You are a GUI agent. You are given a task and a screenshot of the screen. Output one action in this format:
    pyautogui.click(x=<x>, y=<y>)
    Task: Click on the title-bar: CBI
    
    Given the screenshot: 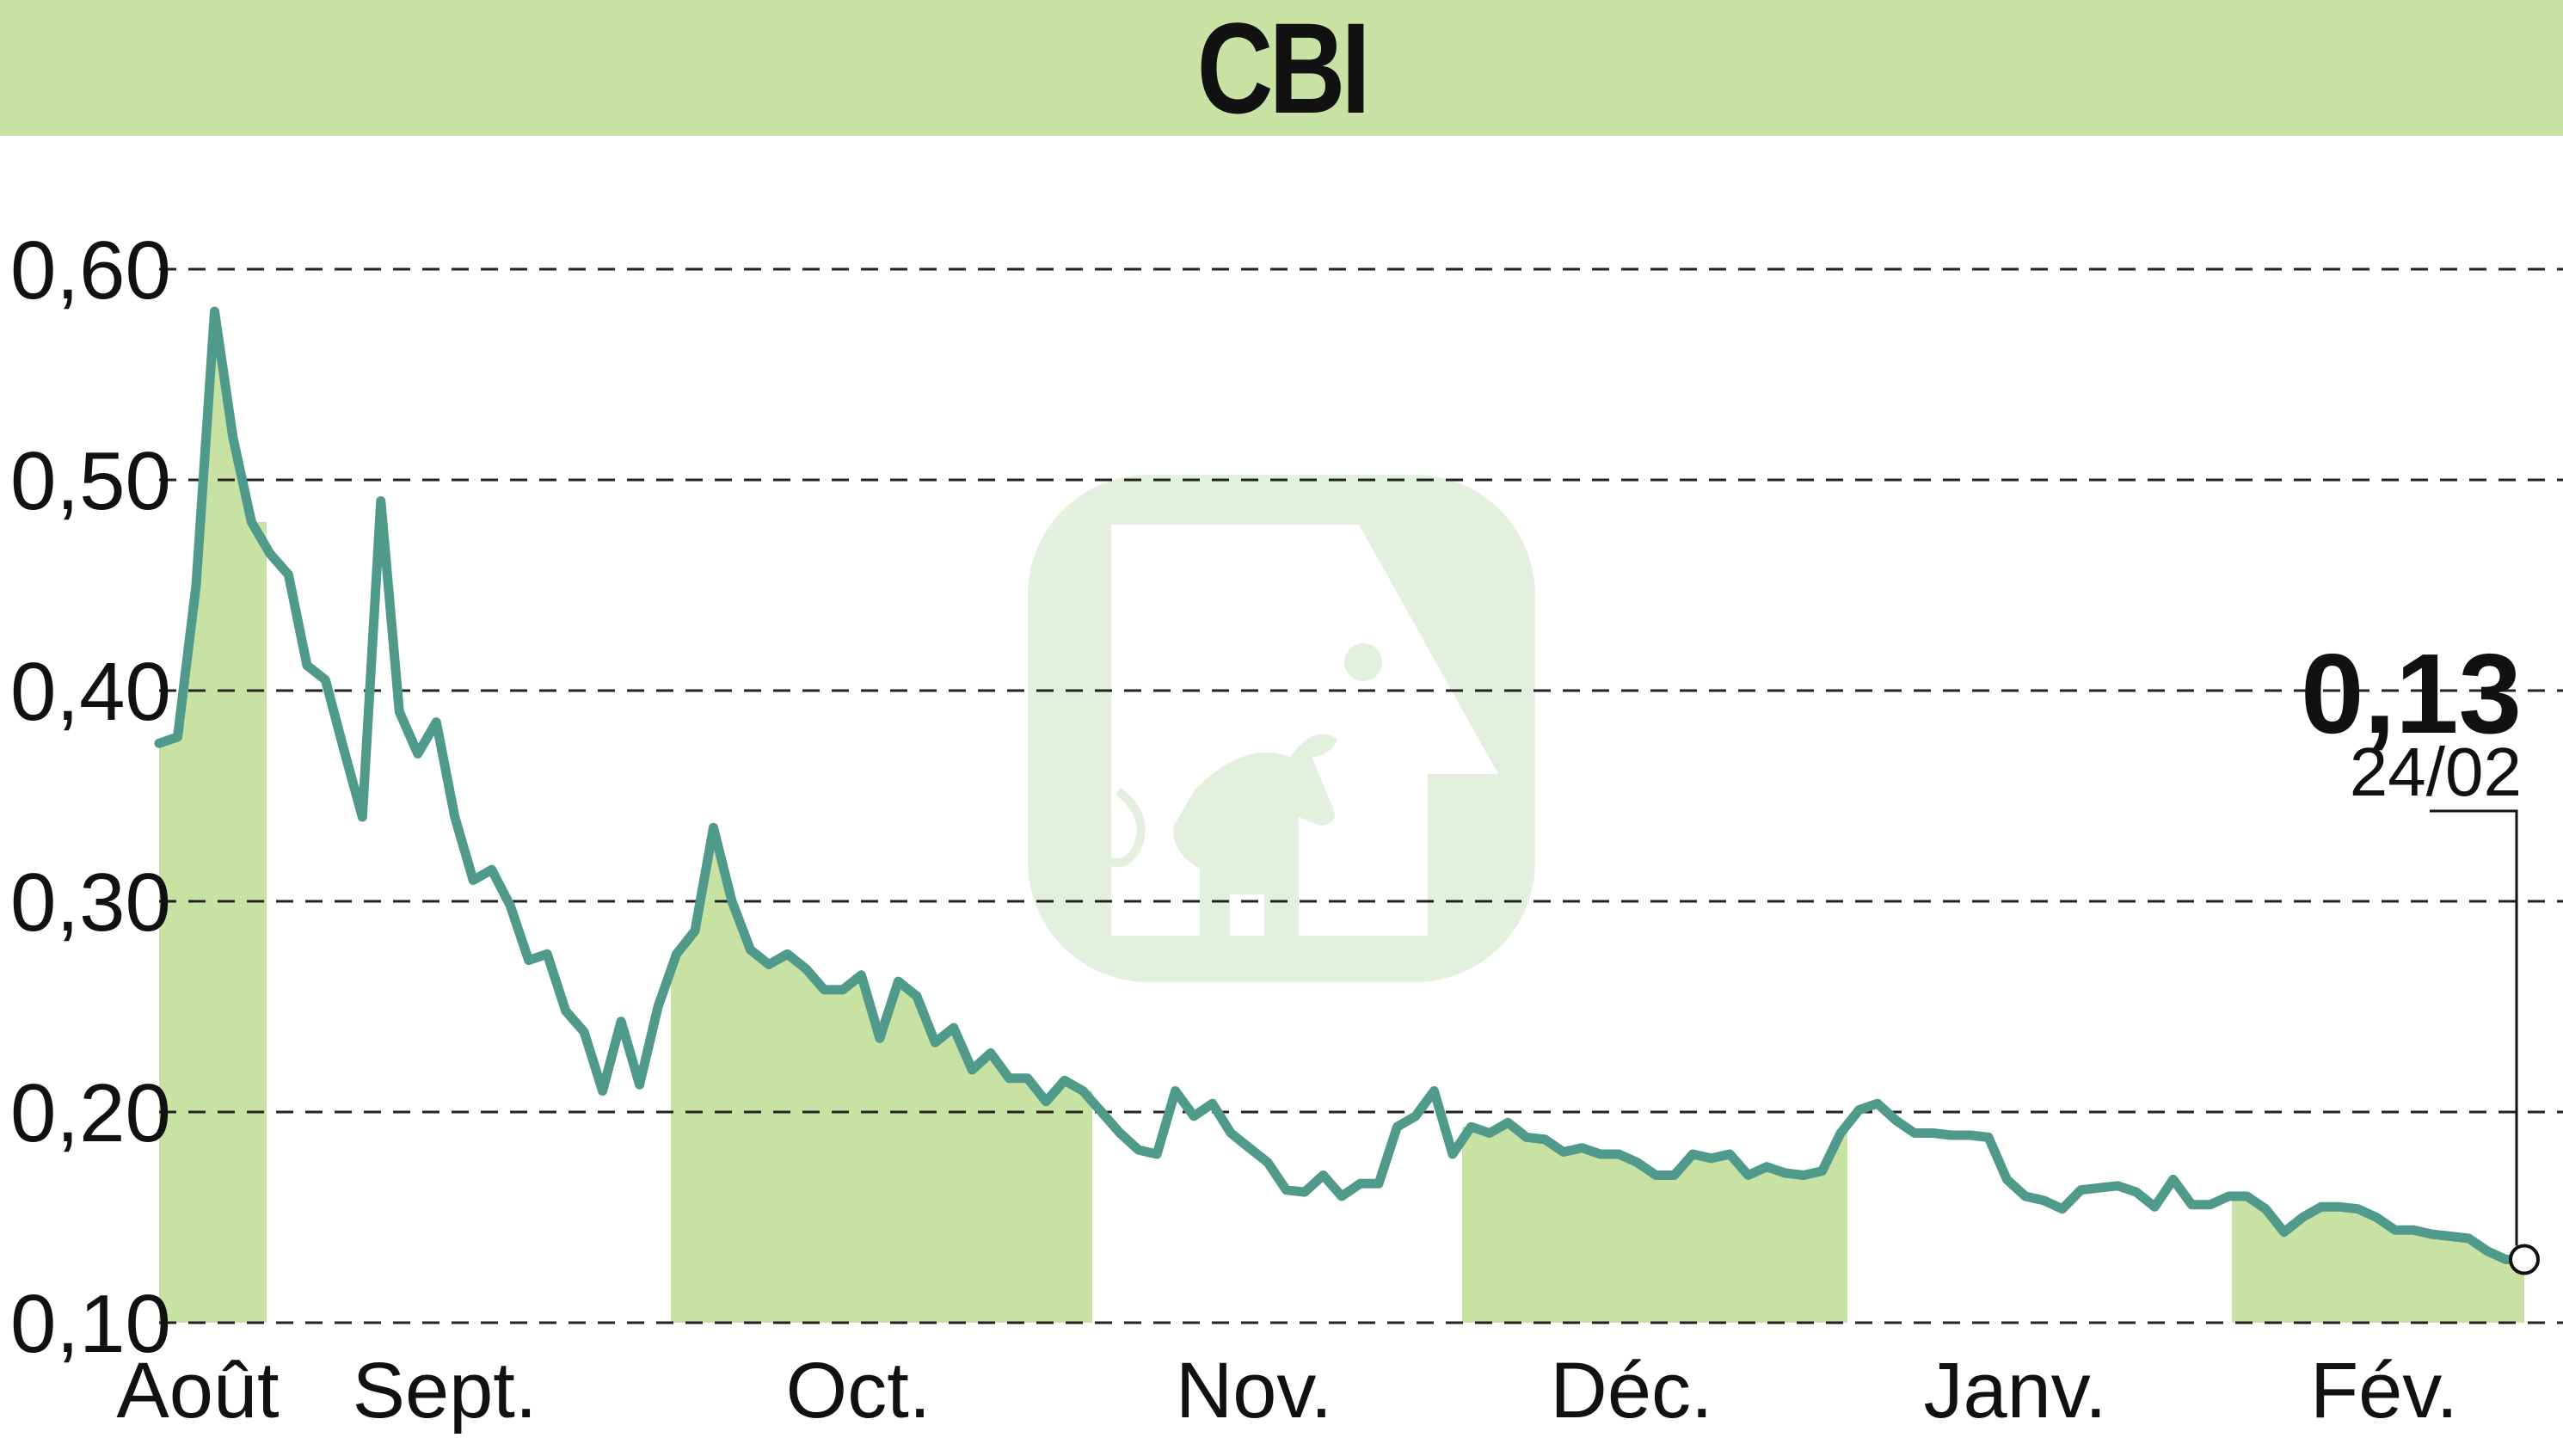 What is the action you would take?
    pyautogui.click(x=1281, y=70)
    